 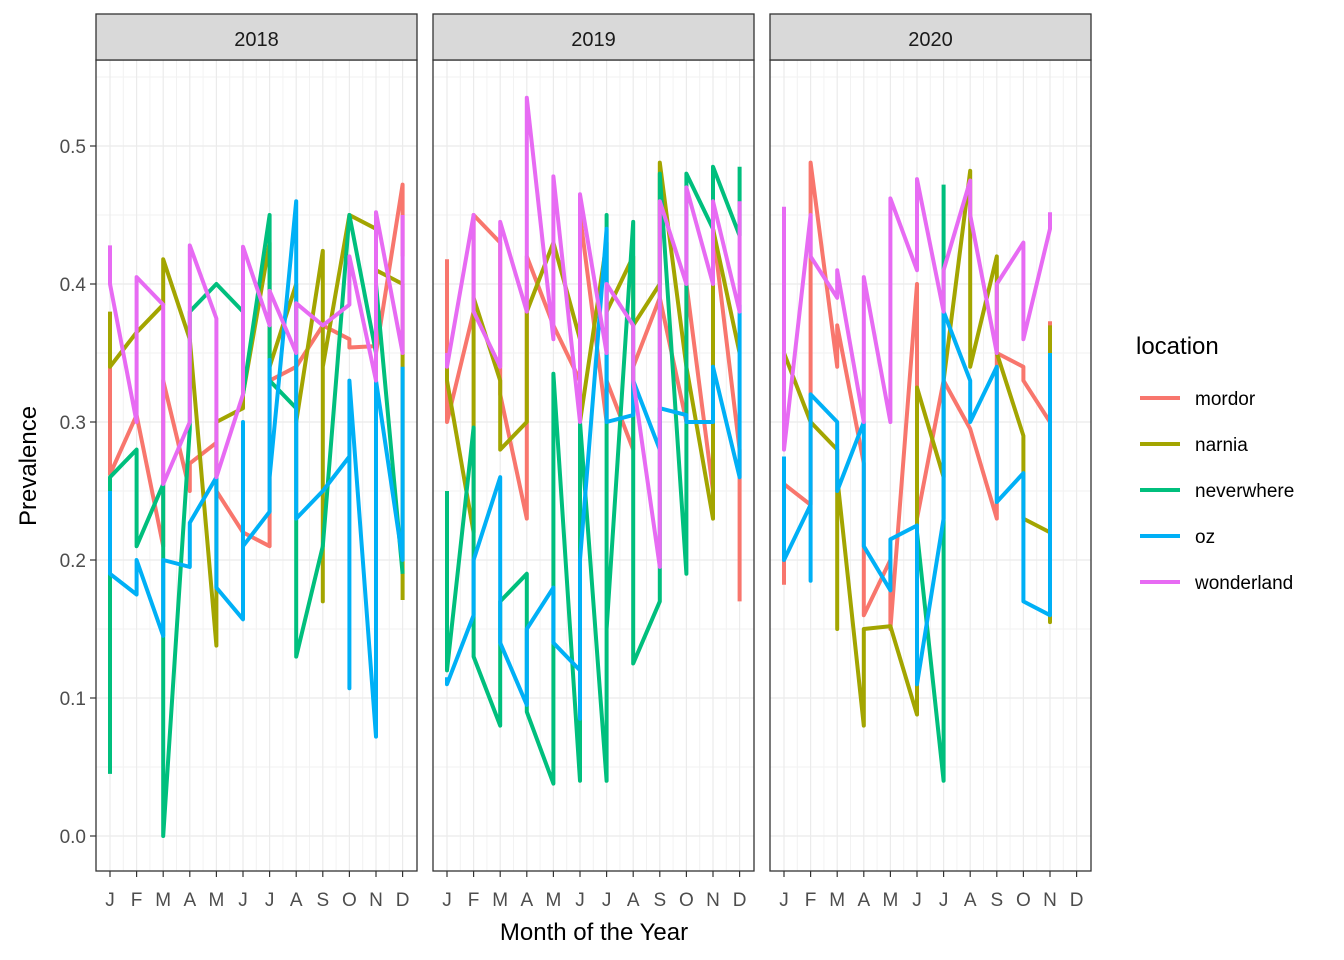 I want to click on legend-label-narnia: narnia, so click(x=1221, y=445).